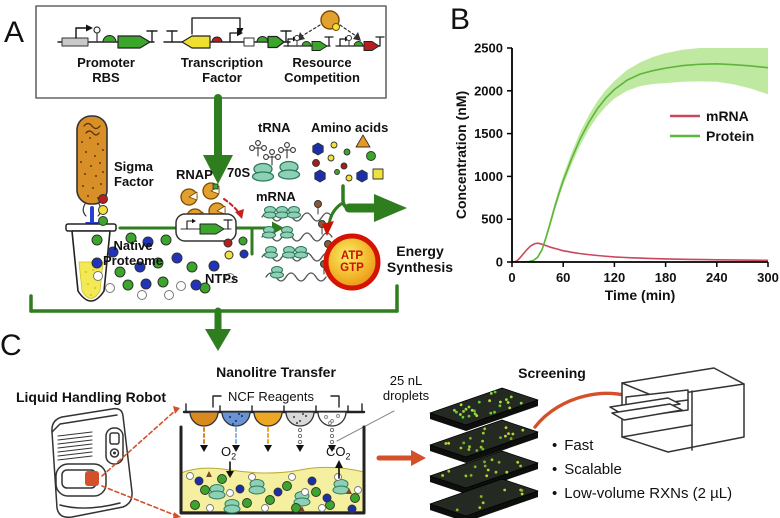 This screenshot has height=518, width=780. Describe the element at coordinates (352, 262) in the screenshot. I see `atp-gtp-cycle` at that location.